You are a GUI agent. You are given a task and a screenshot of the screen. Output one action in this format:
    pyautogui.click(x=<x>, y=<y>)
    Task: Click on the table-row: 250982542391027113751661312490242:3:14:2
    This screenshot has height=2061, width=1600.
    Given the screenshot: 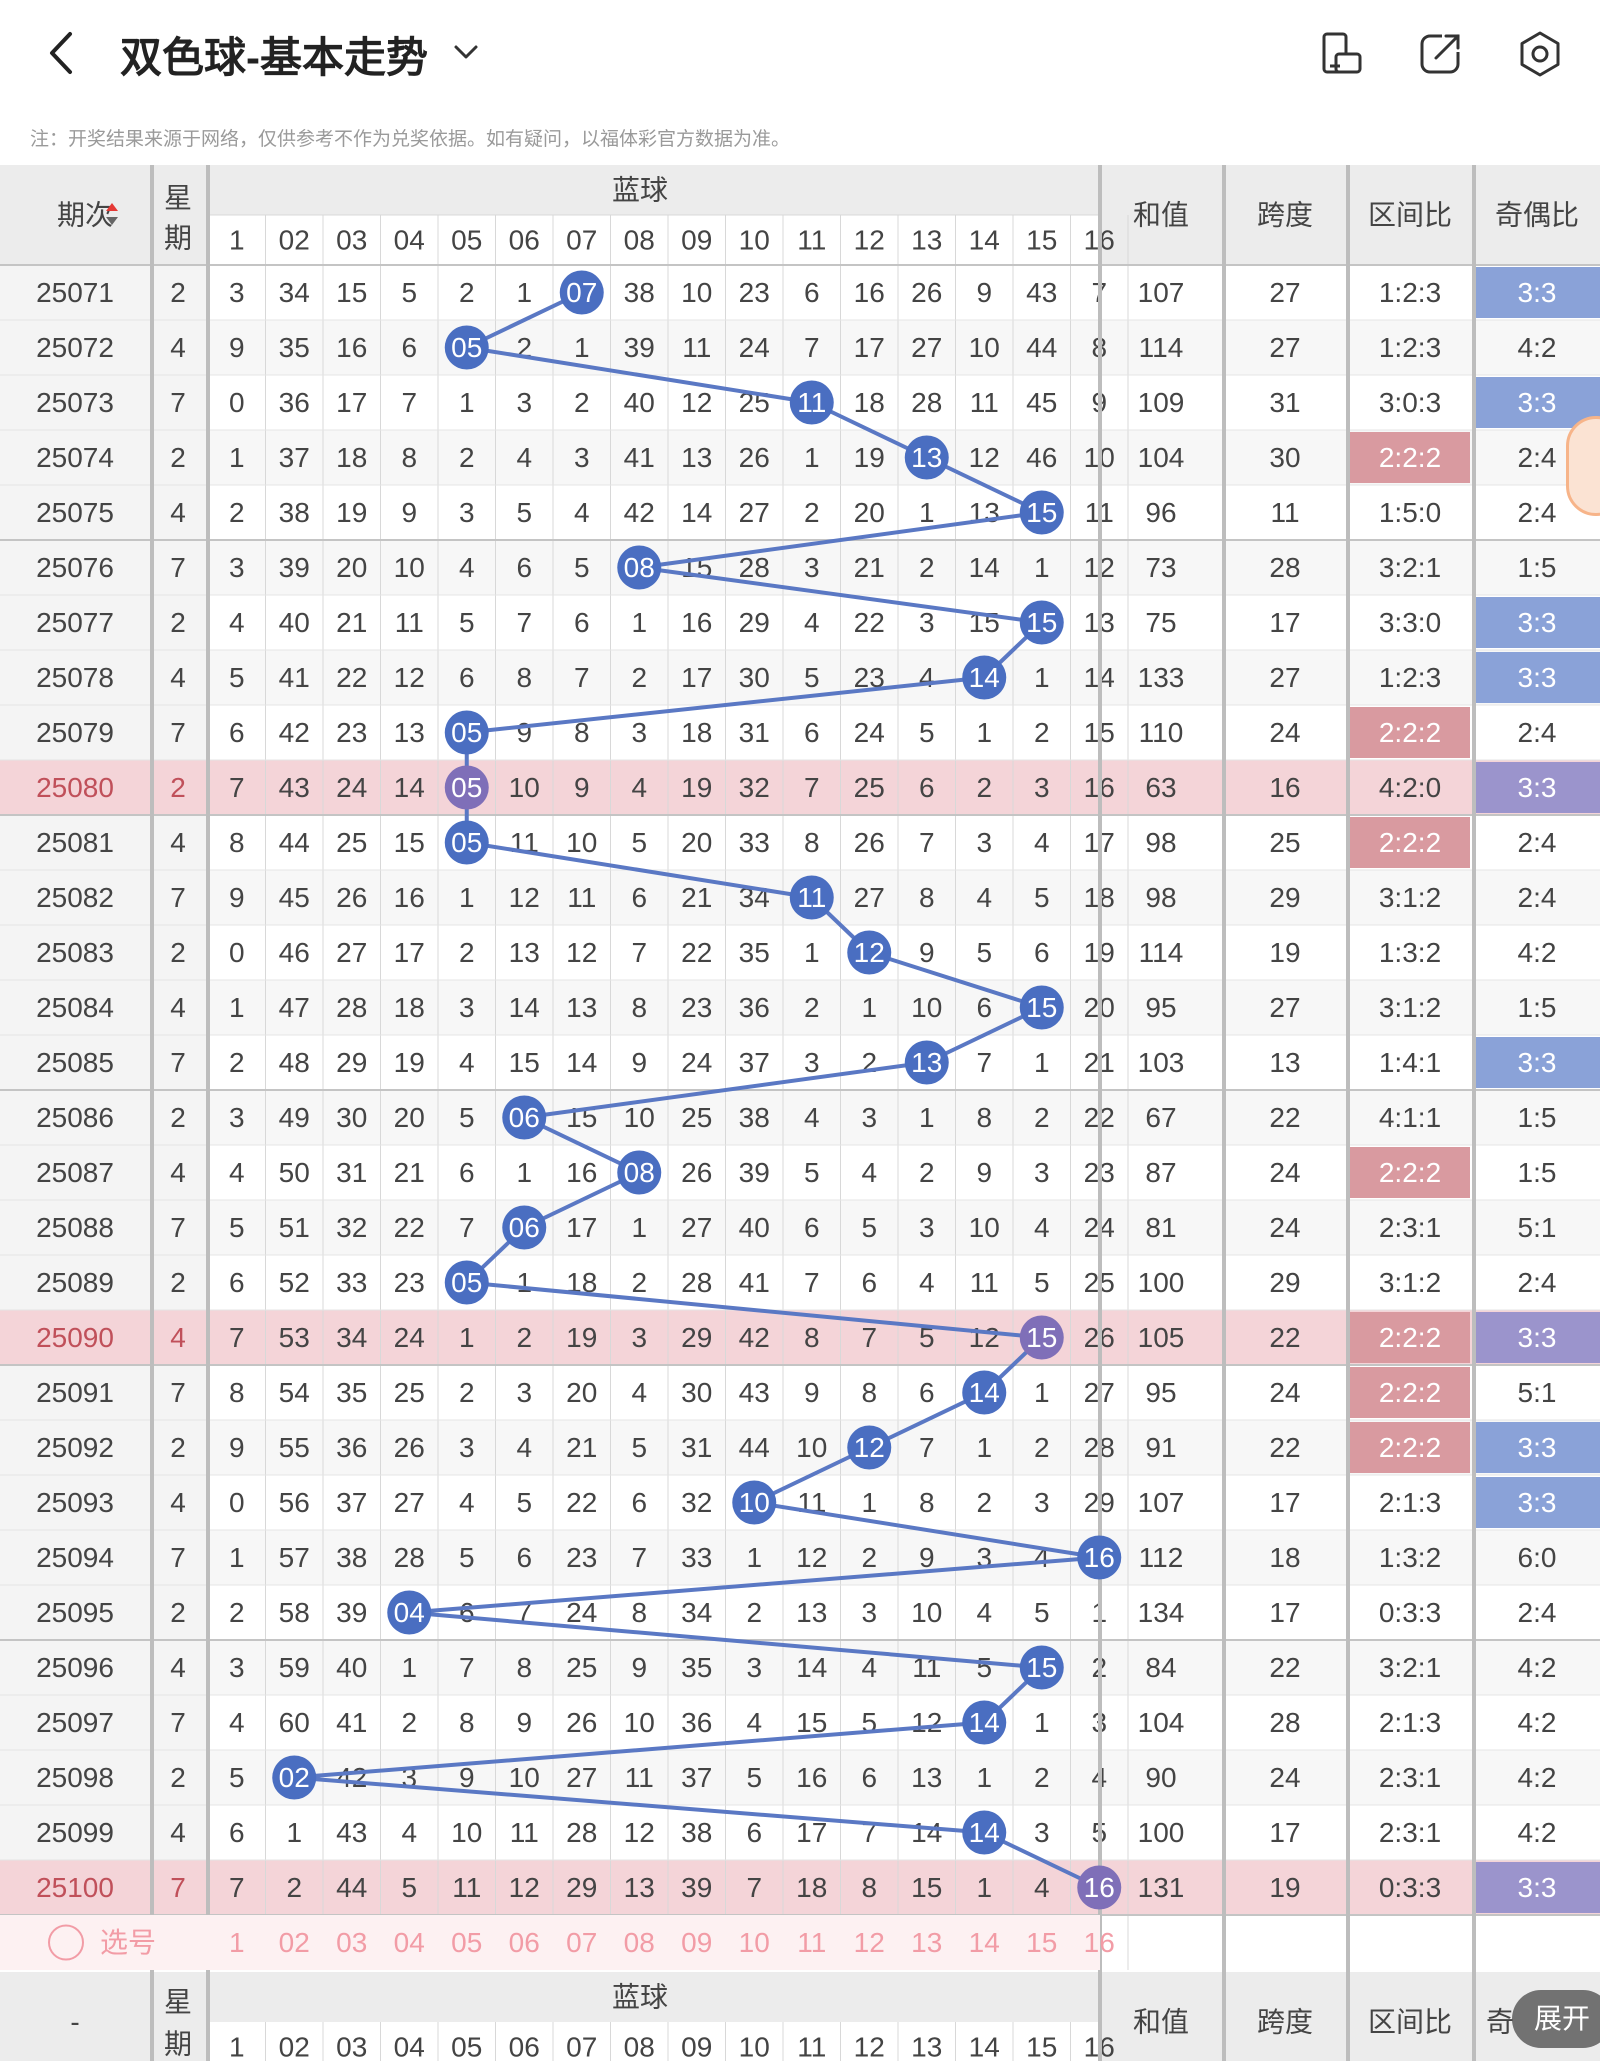 What is the action you would take?
    pyautogui.click(x=800, y=1777)
    